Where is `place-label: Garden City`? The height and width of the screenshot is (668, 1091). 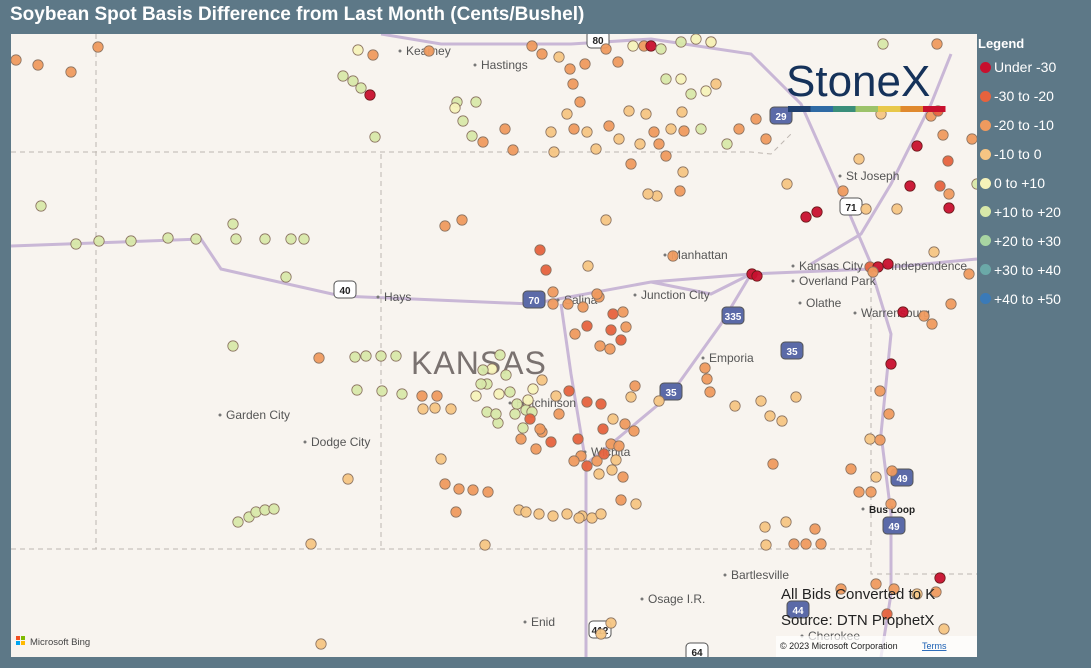 place-label: Garden City is located at coordinates (258, 415).